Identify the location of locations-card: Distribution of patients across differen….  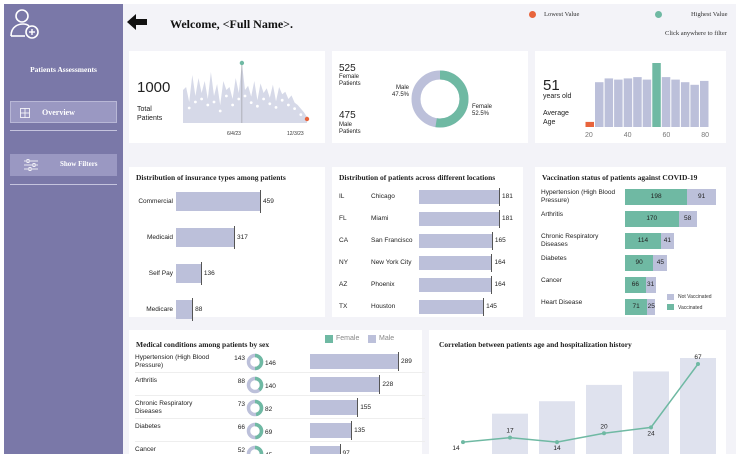
(427, 242).